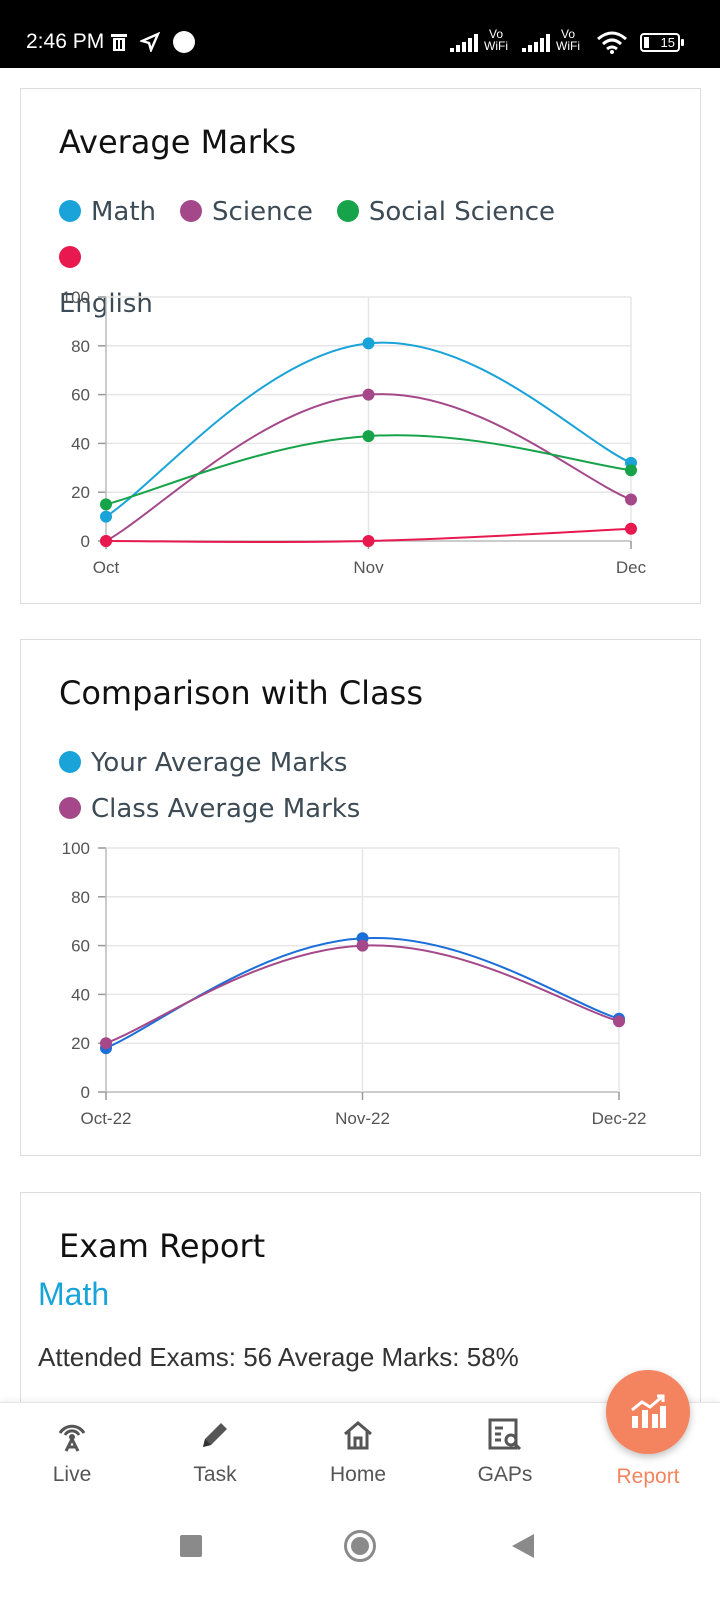 The height and width of the screenshot is (1600, 720). Describe the element at coordinates (648, 1457) in the screenshot. I see `nav-item-report: Report` at that location.